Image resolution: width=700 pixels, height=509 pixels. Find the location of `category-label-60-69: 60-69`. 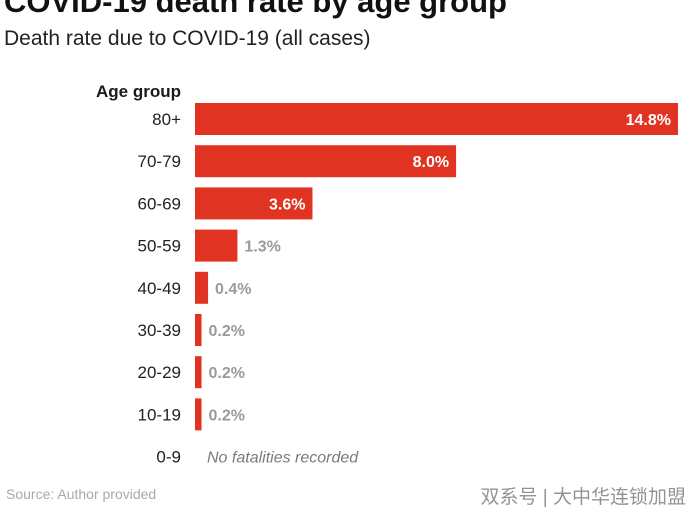

category-label-60-69: 60-69 is located at coordinates (159, 203).